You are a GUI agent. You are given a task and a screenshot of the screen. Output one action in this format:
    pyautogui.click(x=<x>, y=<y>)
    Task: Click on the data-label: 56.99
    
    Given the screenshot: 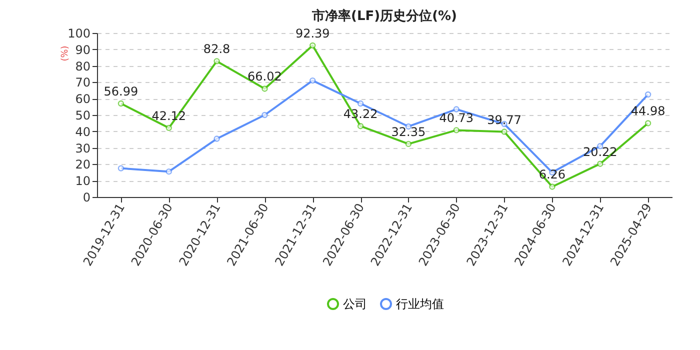 What is the action you would take?
    pyautogui.click(x=121, y=91)
    